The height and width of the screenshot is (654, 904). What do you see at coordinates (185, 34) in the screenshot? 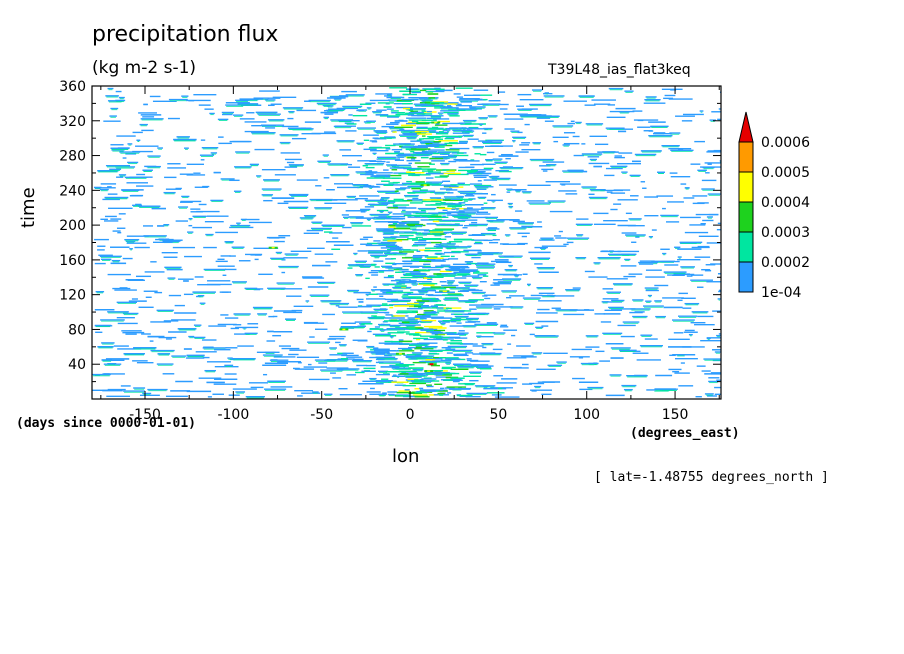
I see `chart-title: precipitation flux` at bounding box center [185, 34].